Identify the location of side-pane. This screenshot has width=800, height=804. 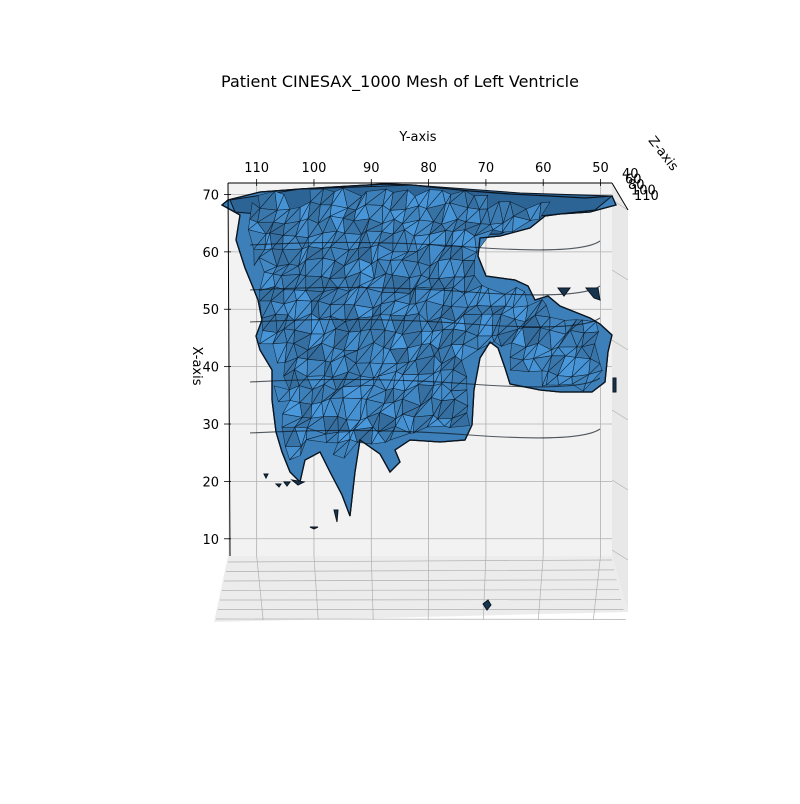
(620, 397).